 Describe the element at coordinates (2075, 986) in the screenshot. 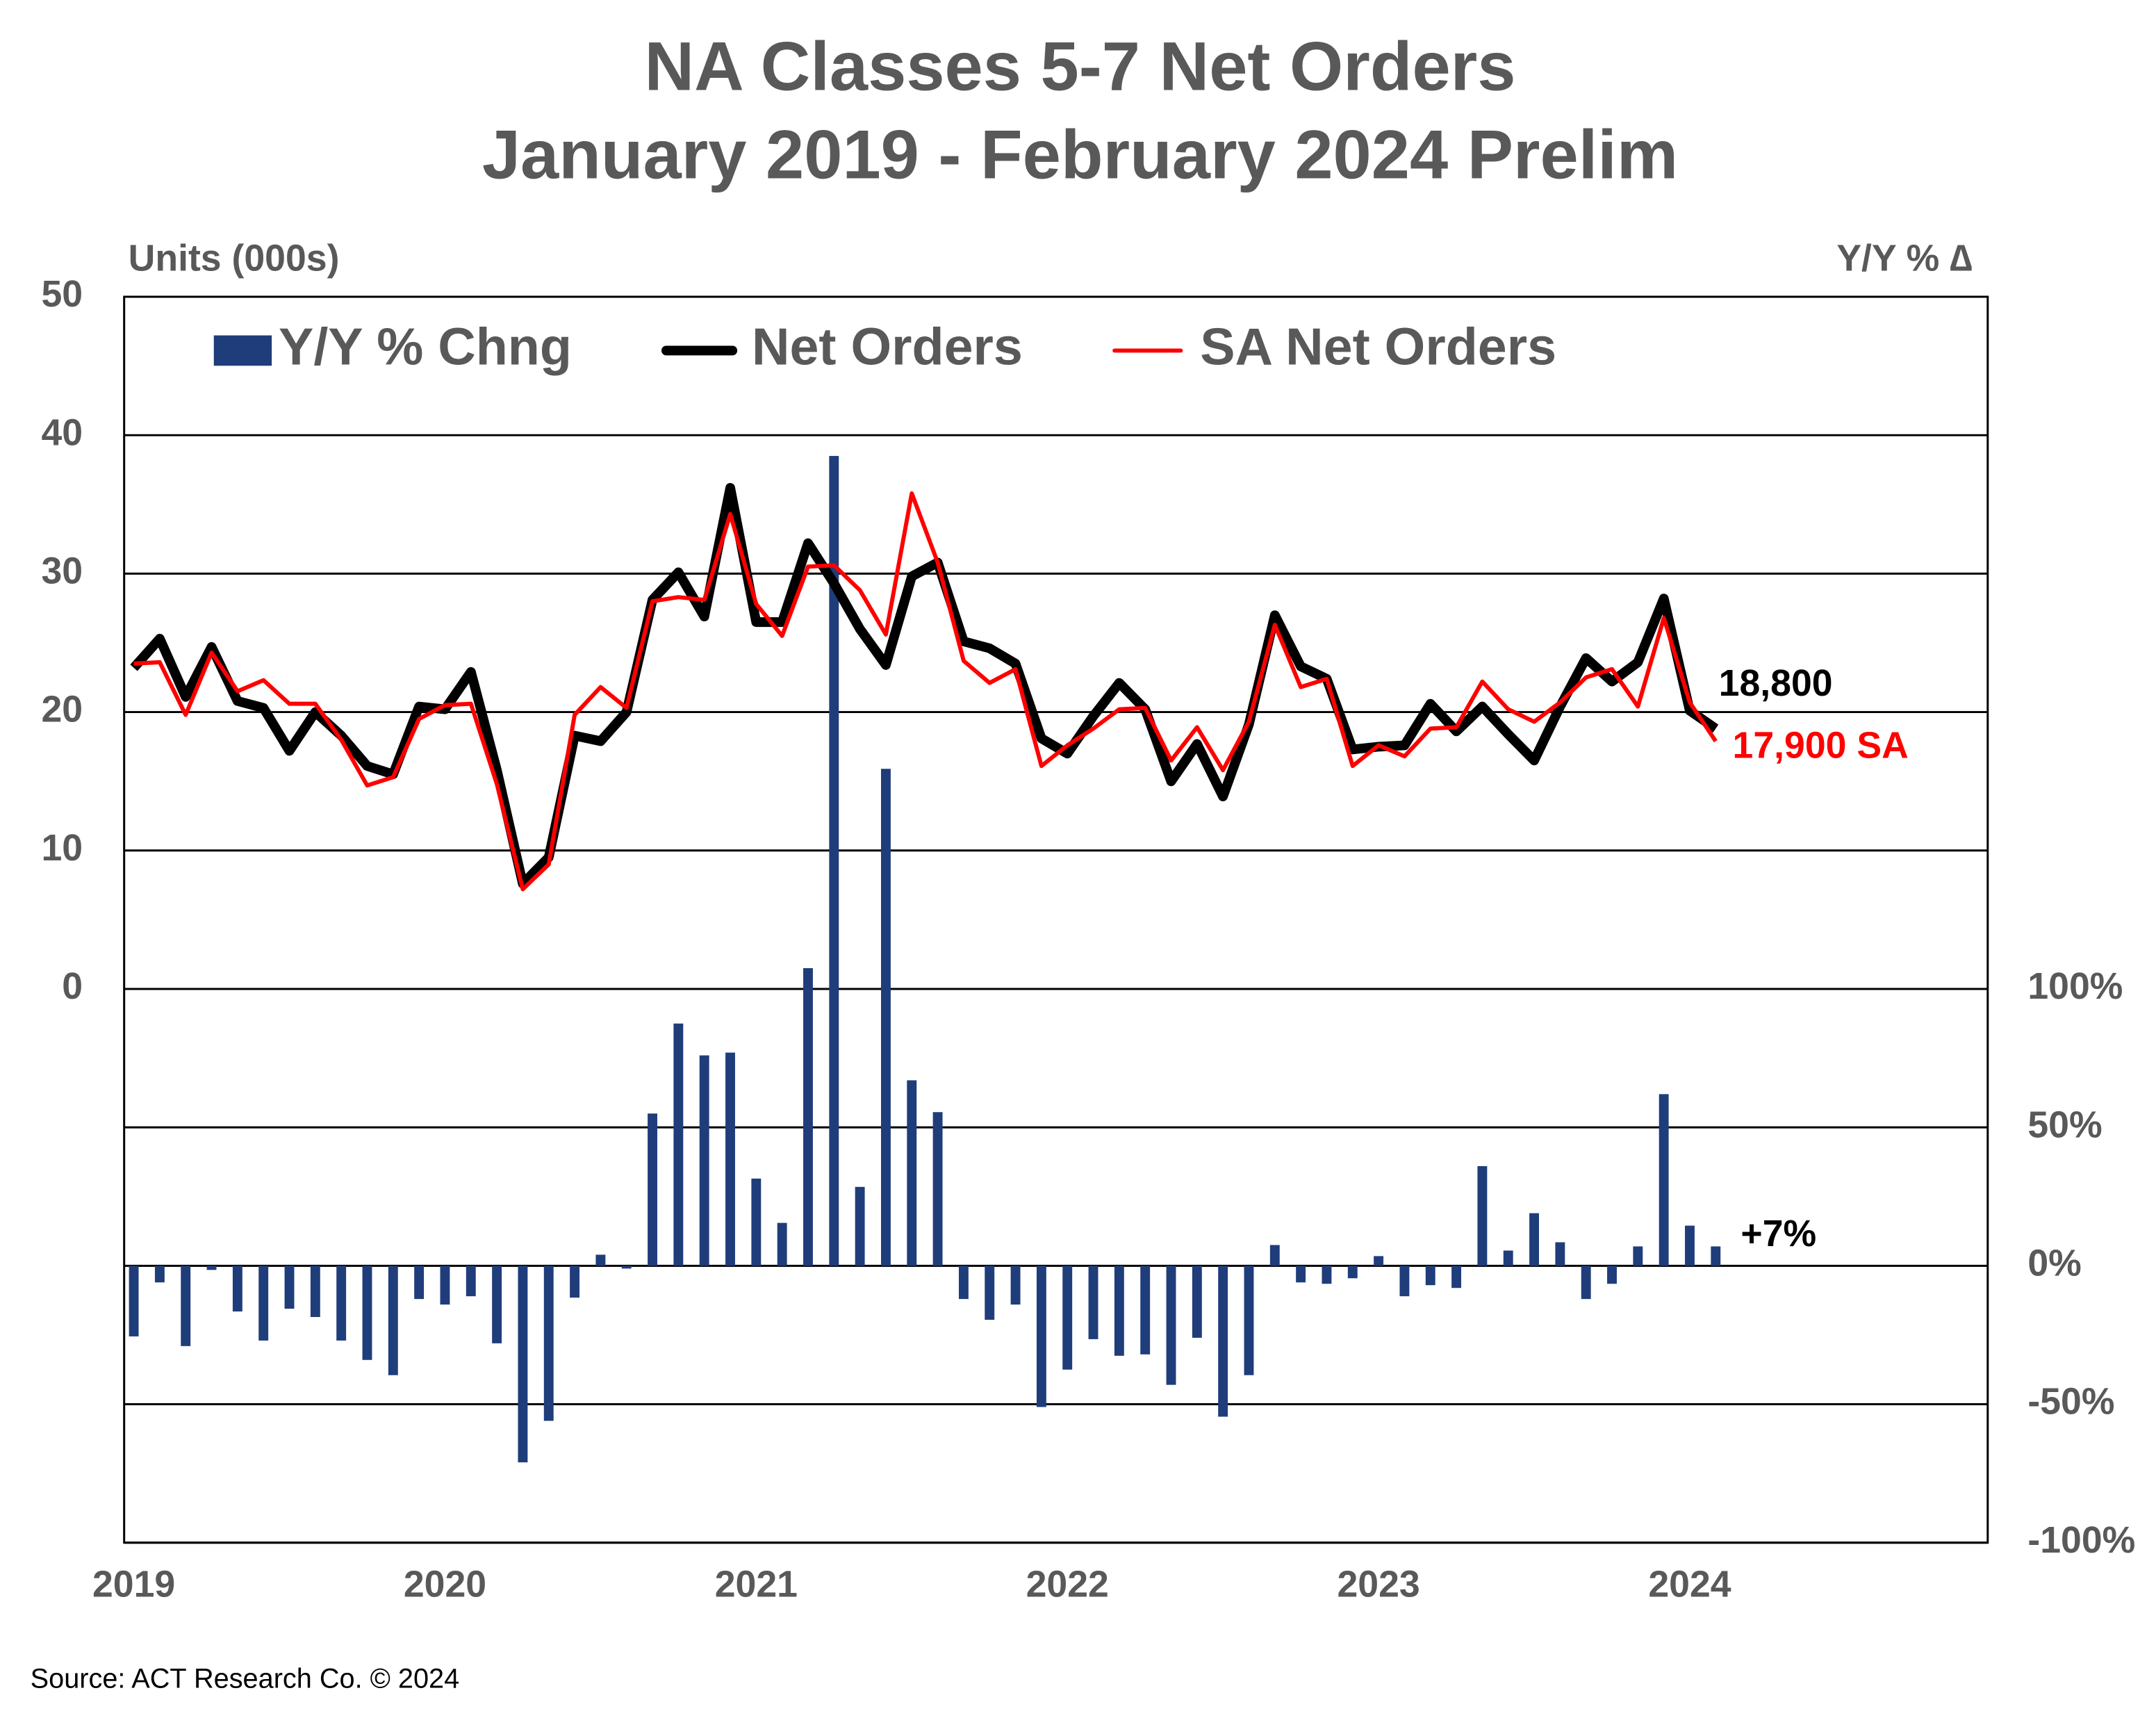

I see `y2-tick-label: 100%` at that location.